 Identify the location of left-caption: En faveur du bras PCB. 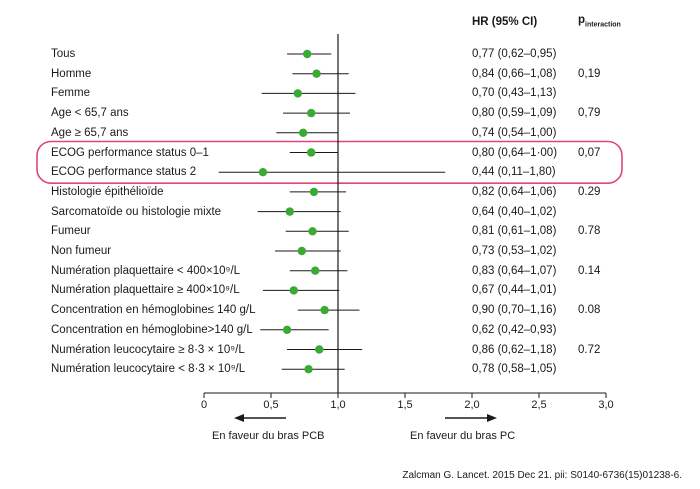
(268, 436).